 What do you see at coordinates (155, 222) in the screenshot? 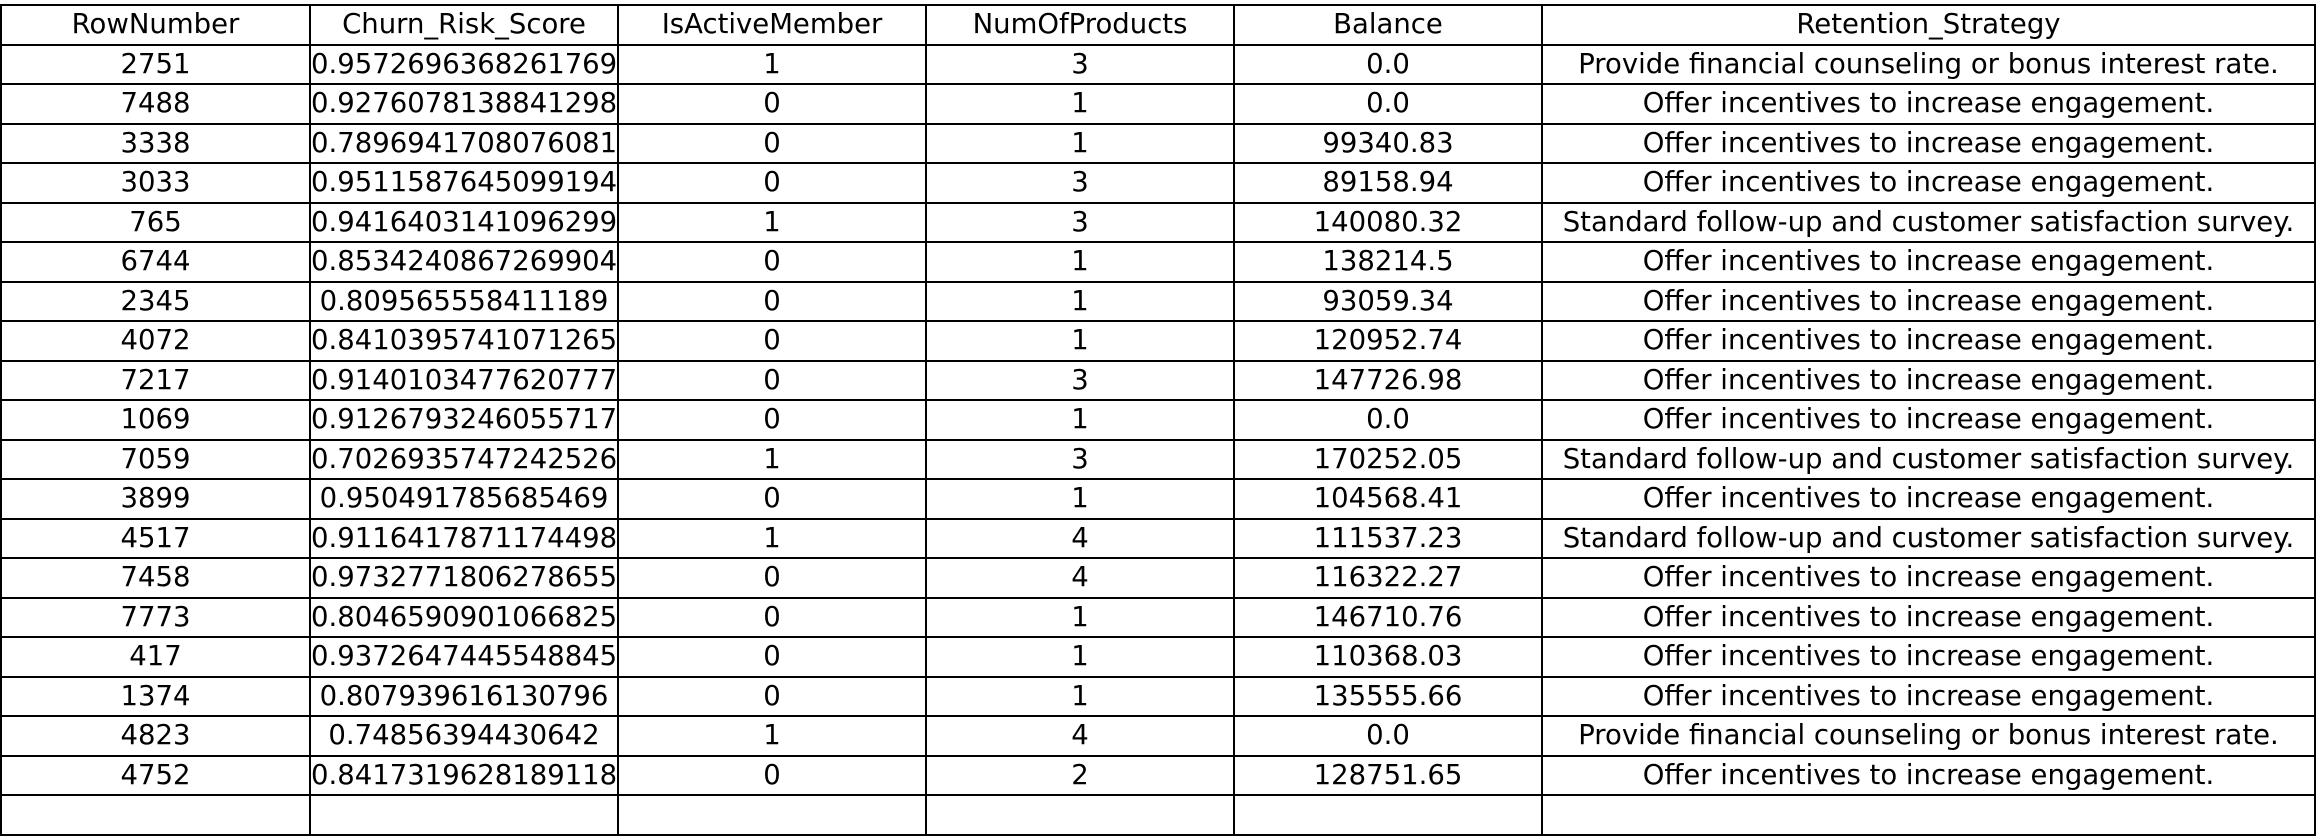
I see `cell-row-number: 765` at bounding box center [155, 222].